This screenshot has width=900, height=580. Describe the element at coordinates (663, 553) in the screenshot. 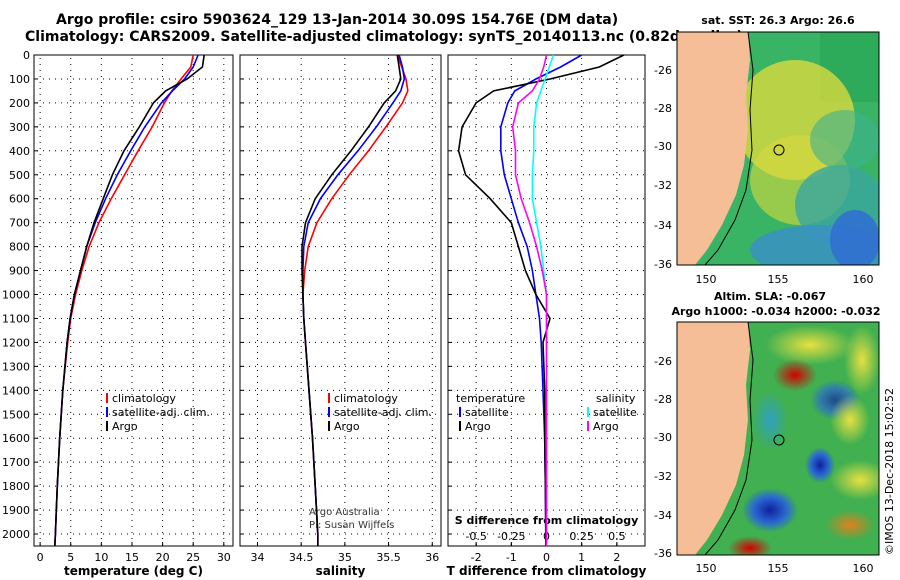

I see `sla-lat-tick: -36` at that location.